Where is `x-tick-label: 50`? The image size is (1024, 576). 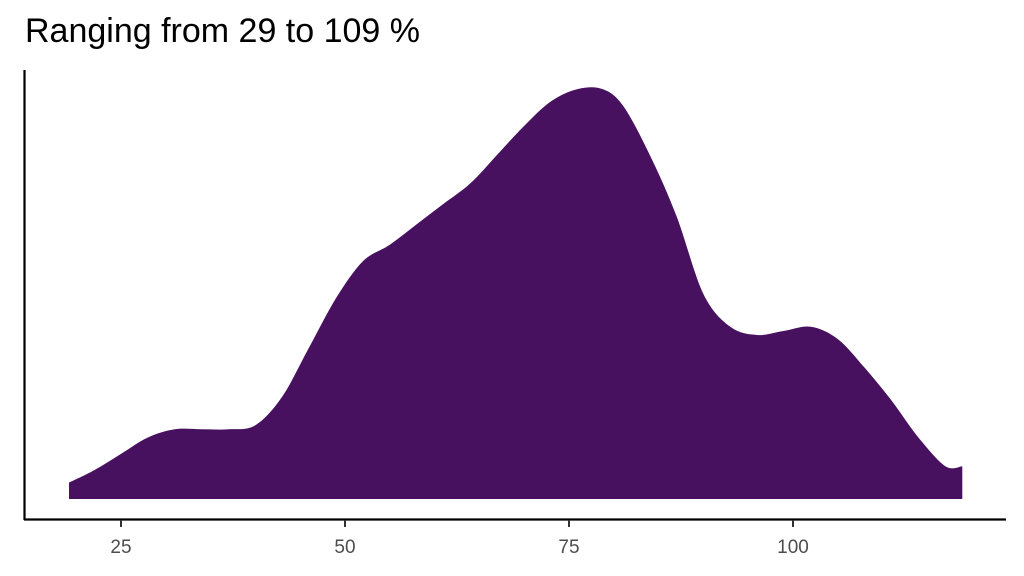 x-tick-label: 50 is located at coordinates (344, 547).